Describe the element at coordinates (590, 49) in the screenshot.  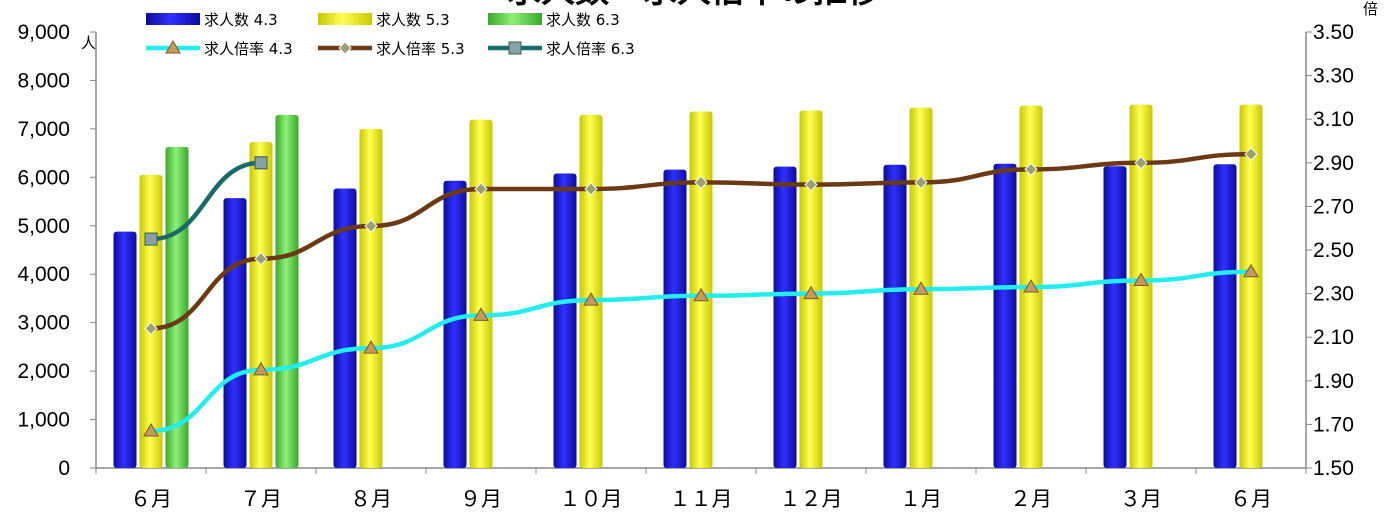
I see `legend-label: 求人倍率 6.3` at that location.